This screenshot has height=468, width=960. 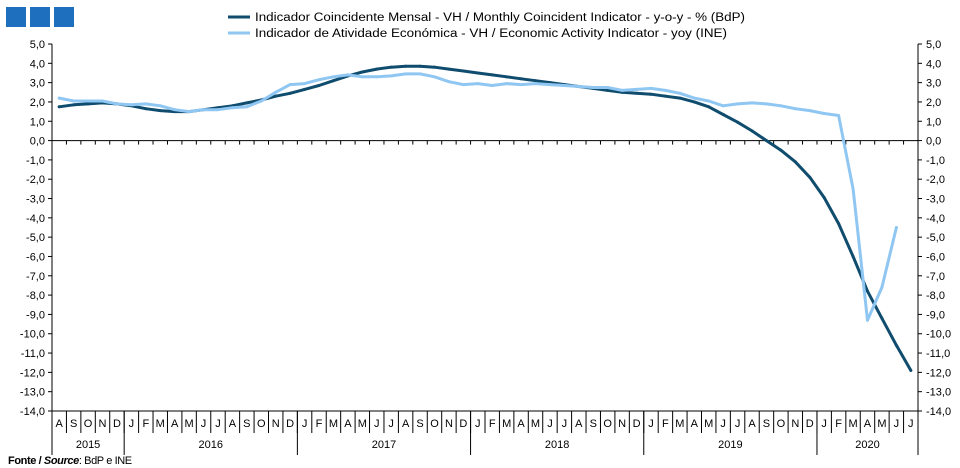 What do you see at coordinates (933, 64) in the screenshot?
I see `y-tick-label-right: 4,0` at bounding box center [933, 64].